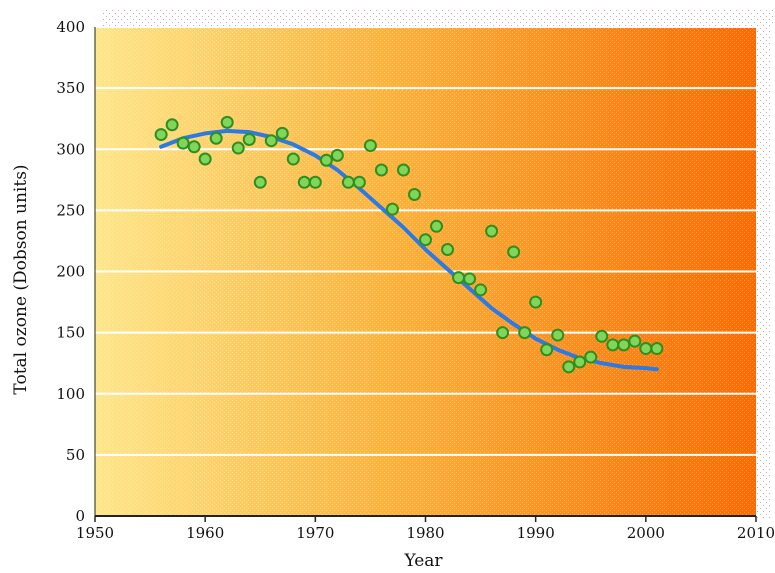 This screenshot has height=573, width=775. I want to click on y-tick-label: 200, so click(70, 272).